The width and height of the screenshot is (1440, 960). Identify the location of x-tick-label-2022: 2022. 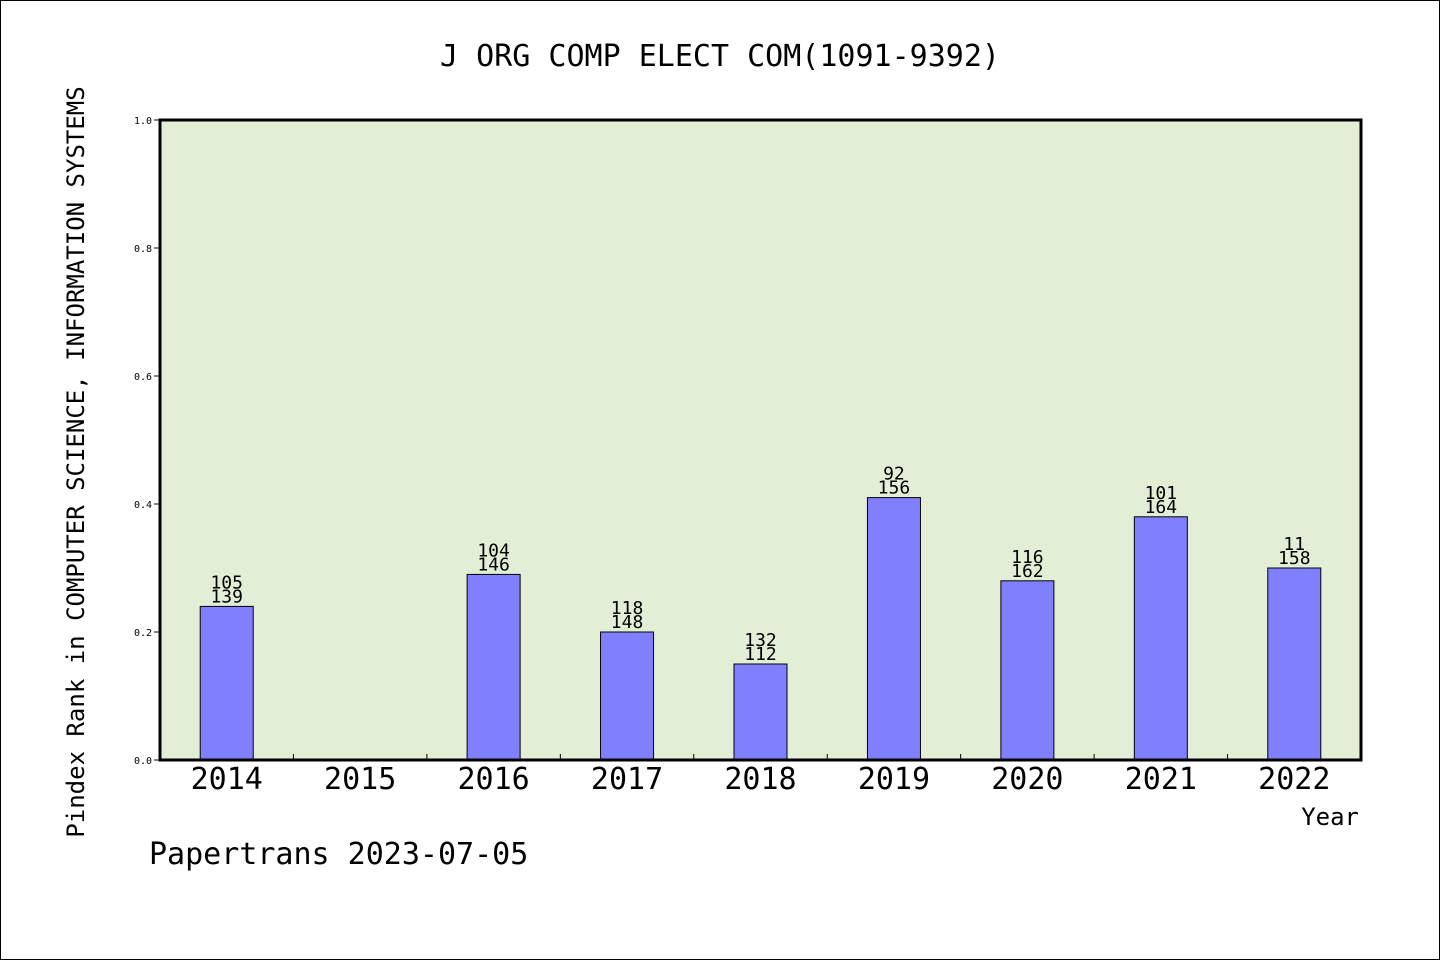
(1294, 779).